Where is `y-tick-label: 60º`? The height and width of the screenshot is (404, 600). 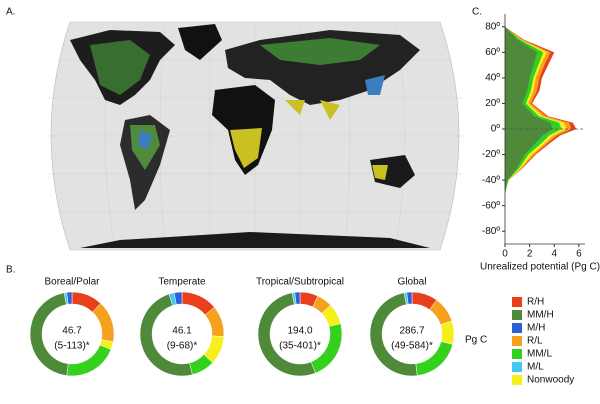 y-tick-label: 60º is located at coordinates (492, 52).